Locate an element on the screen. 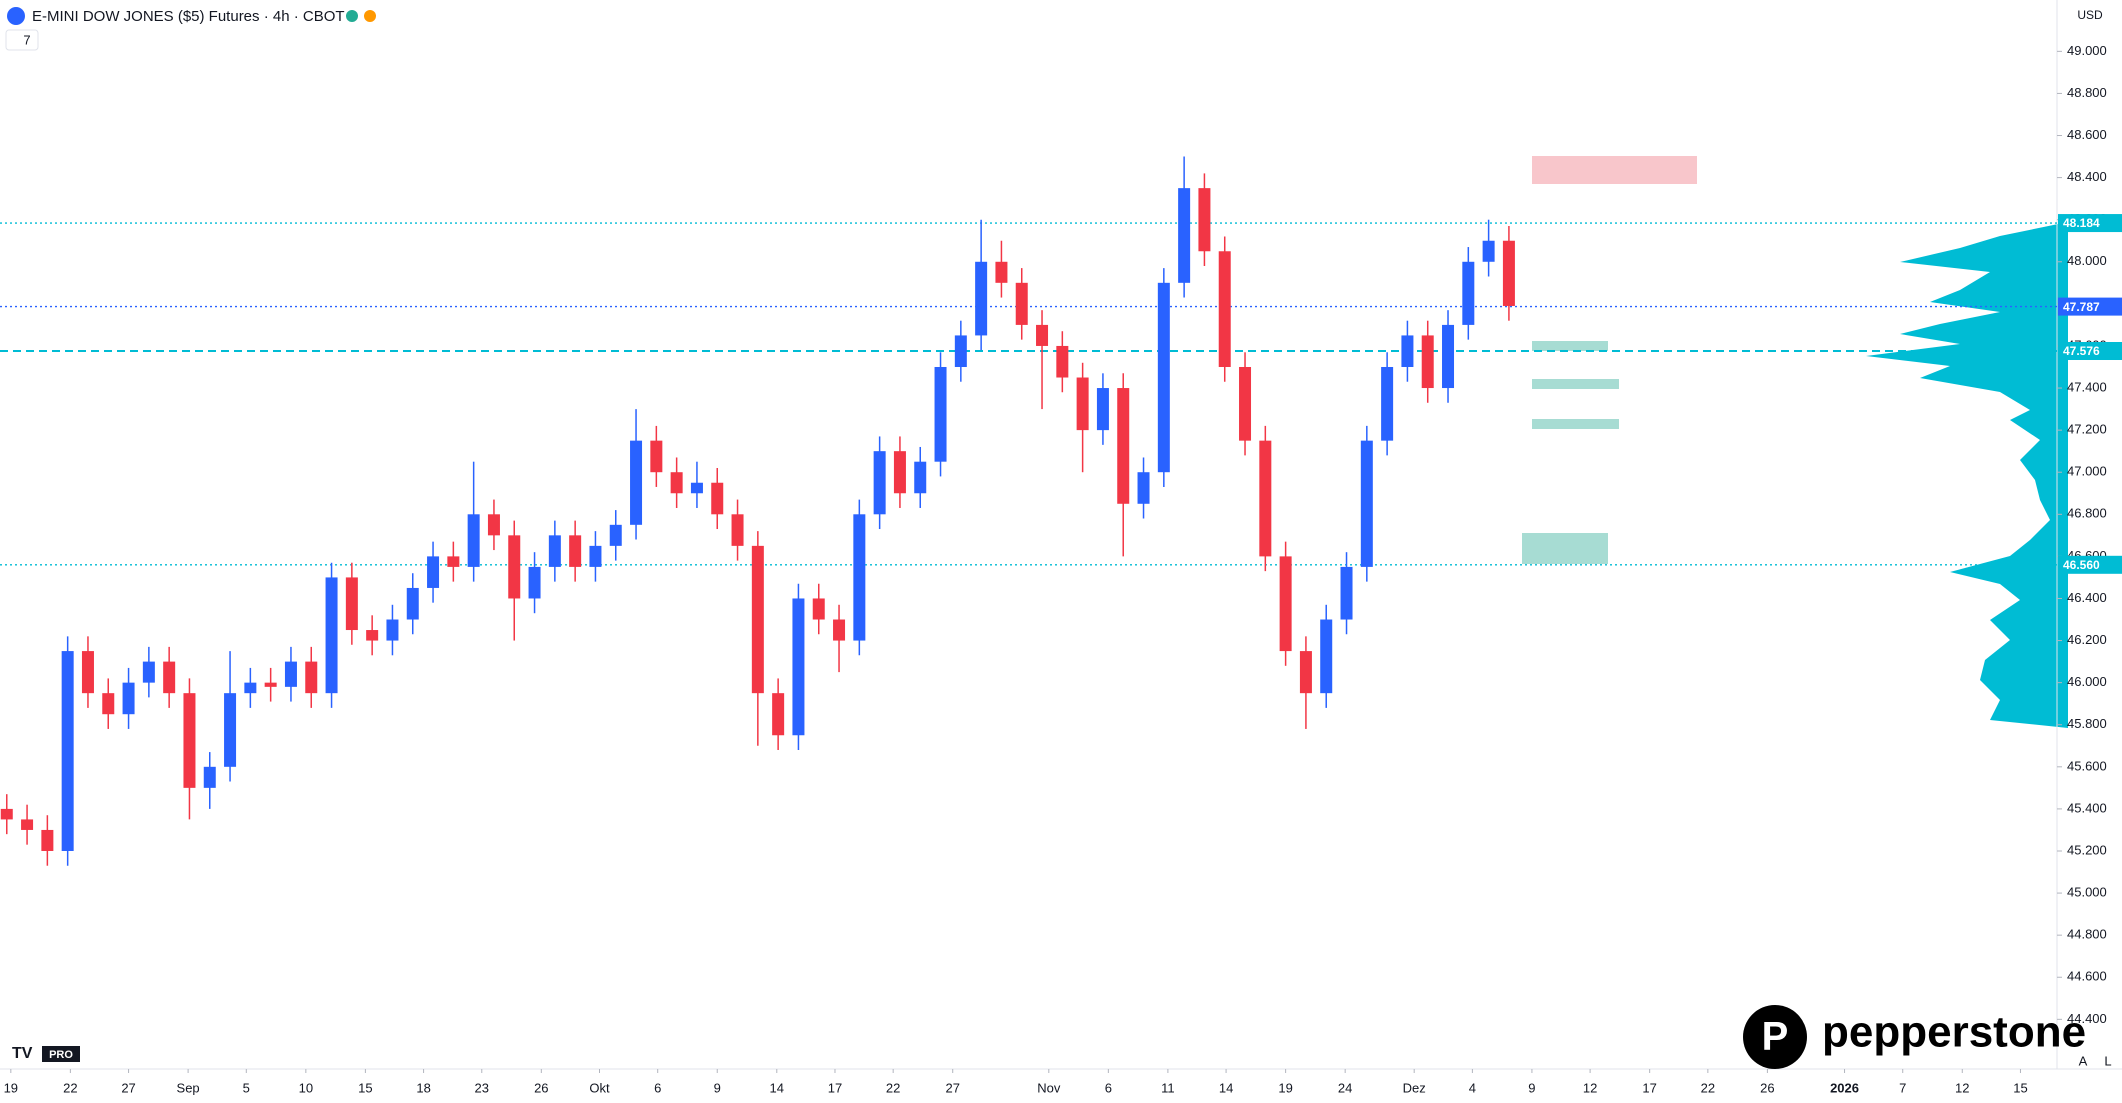 The width and height of the screenshot is (2122, 1103). y-tick-label: 48.600 is located at coordinates (2087, 134).